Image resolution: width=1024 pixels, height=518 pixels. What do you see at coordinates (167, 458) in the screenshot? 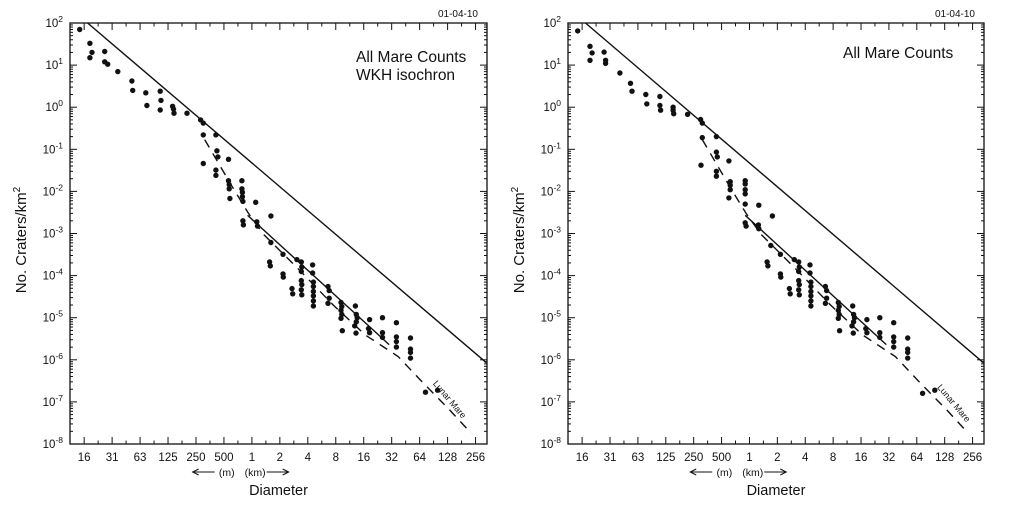
I see `x-tick-label: 125` at bounding box center [167, 458].